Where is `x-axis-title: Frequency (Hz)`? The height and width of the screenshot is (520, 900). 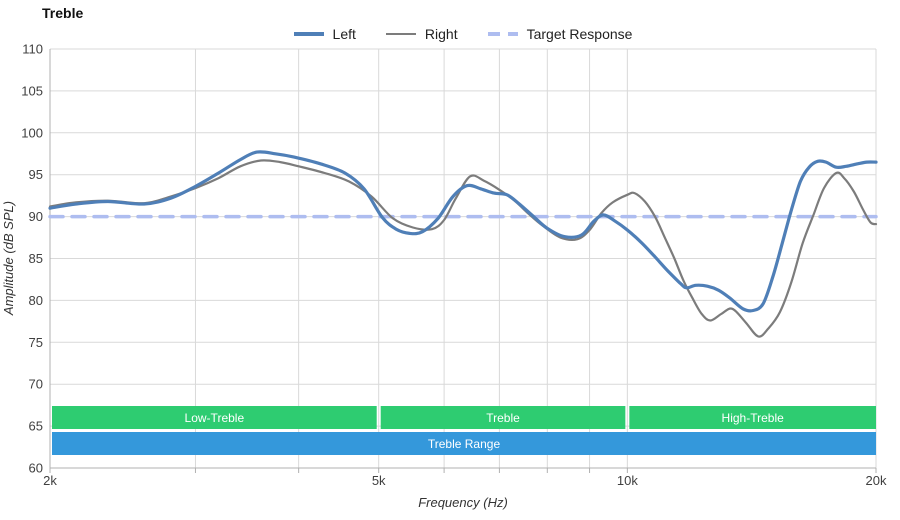
x-axis-title: Frequency (Hz) is located at coordinates (463, 502).